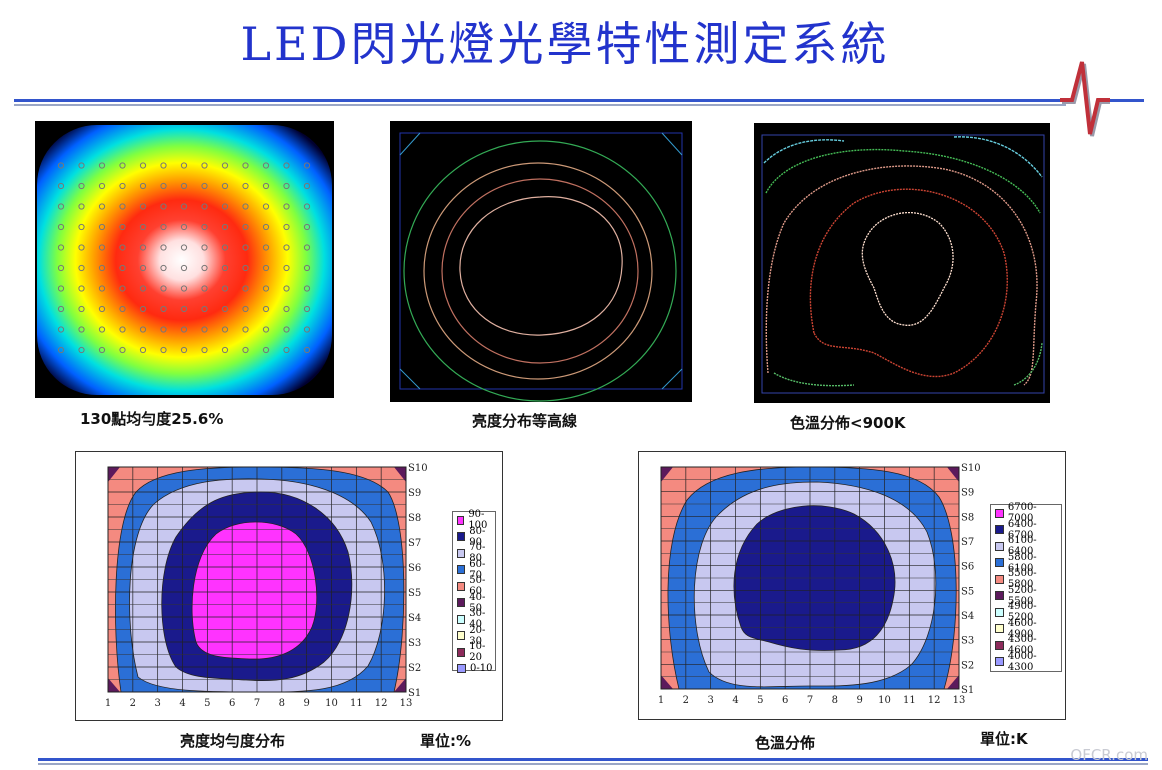 This screenshot has height=770, width=1162. What do you see at coordinates (477, 602) in the screenshot?
I see `legend-label: 40-50` at bounding box center [477, 602].